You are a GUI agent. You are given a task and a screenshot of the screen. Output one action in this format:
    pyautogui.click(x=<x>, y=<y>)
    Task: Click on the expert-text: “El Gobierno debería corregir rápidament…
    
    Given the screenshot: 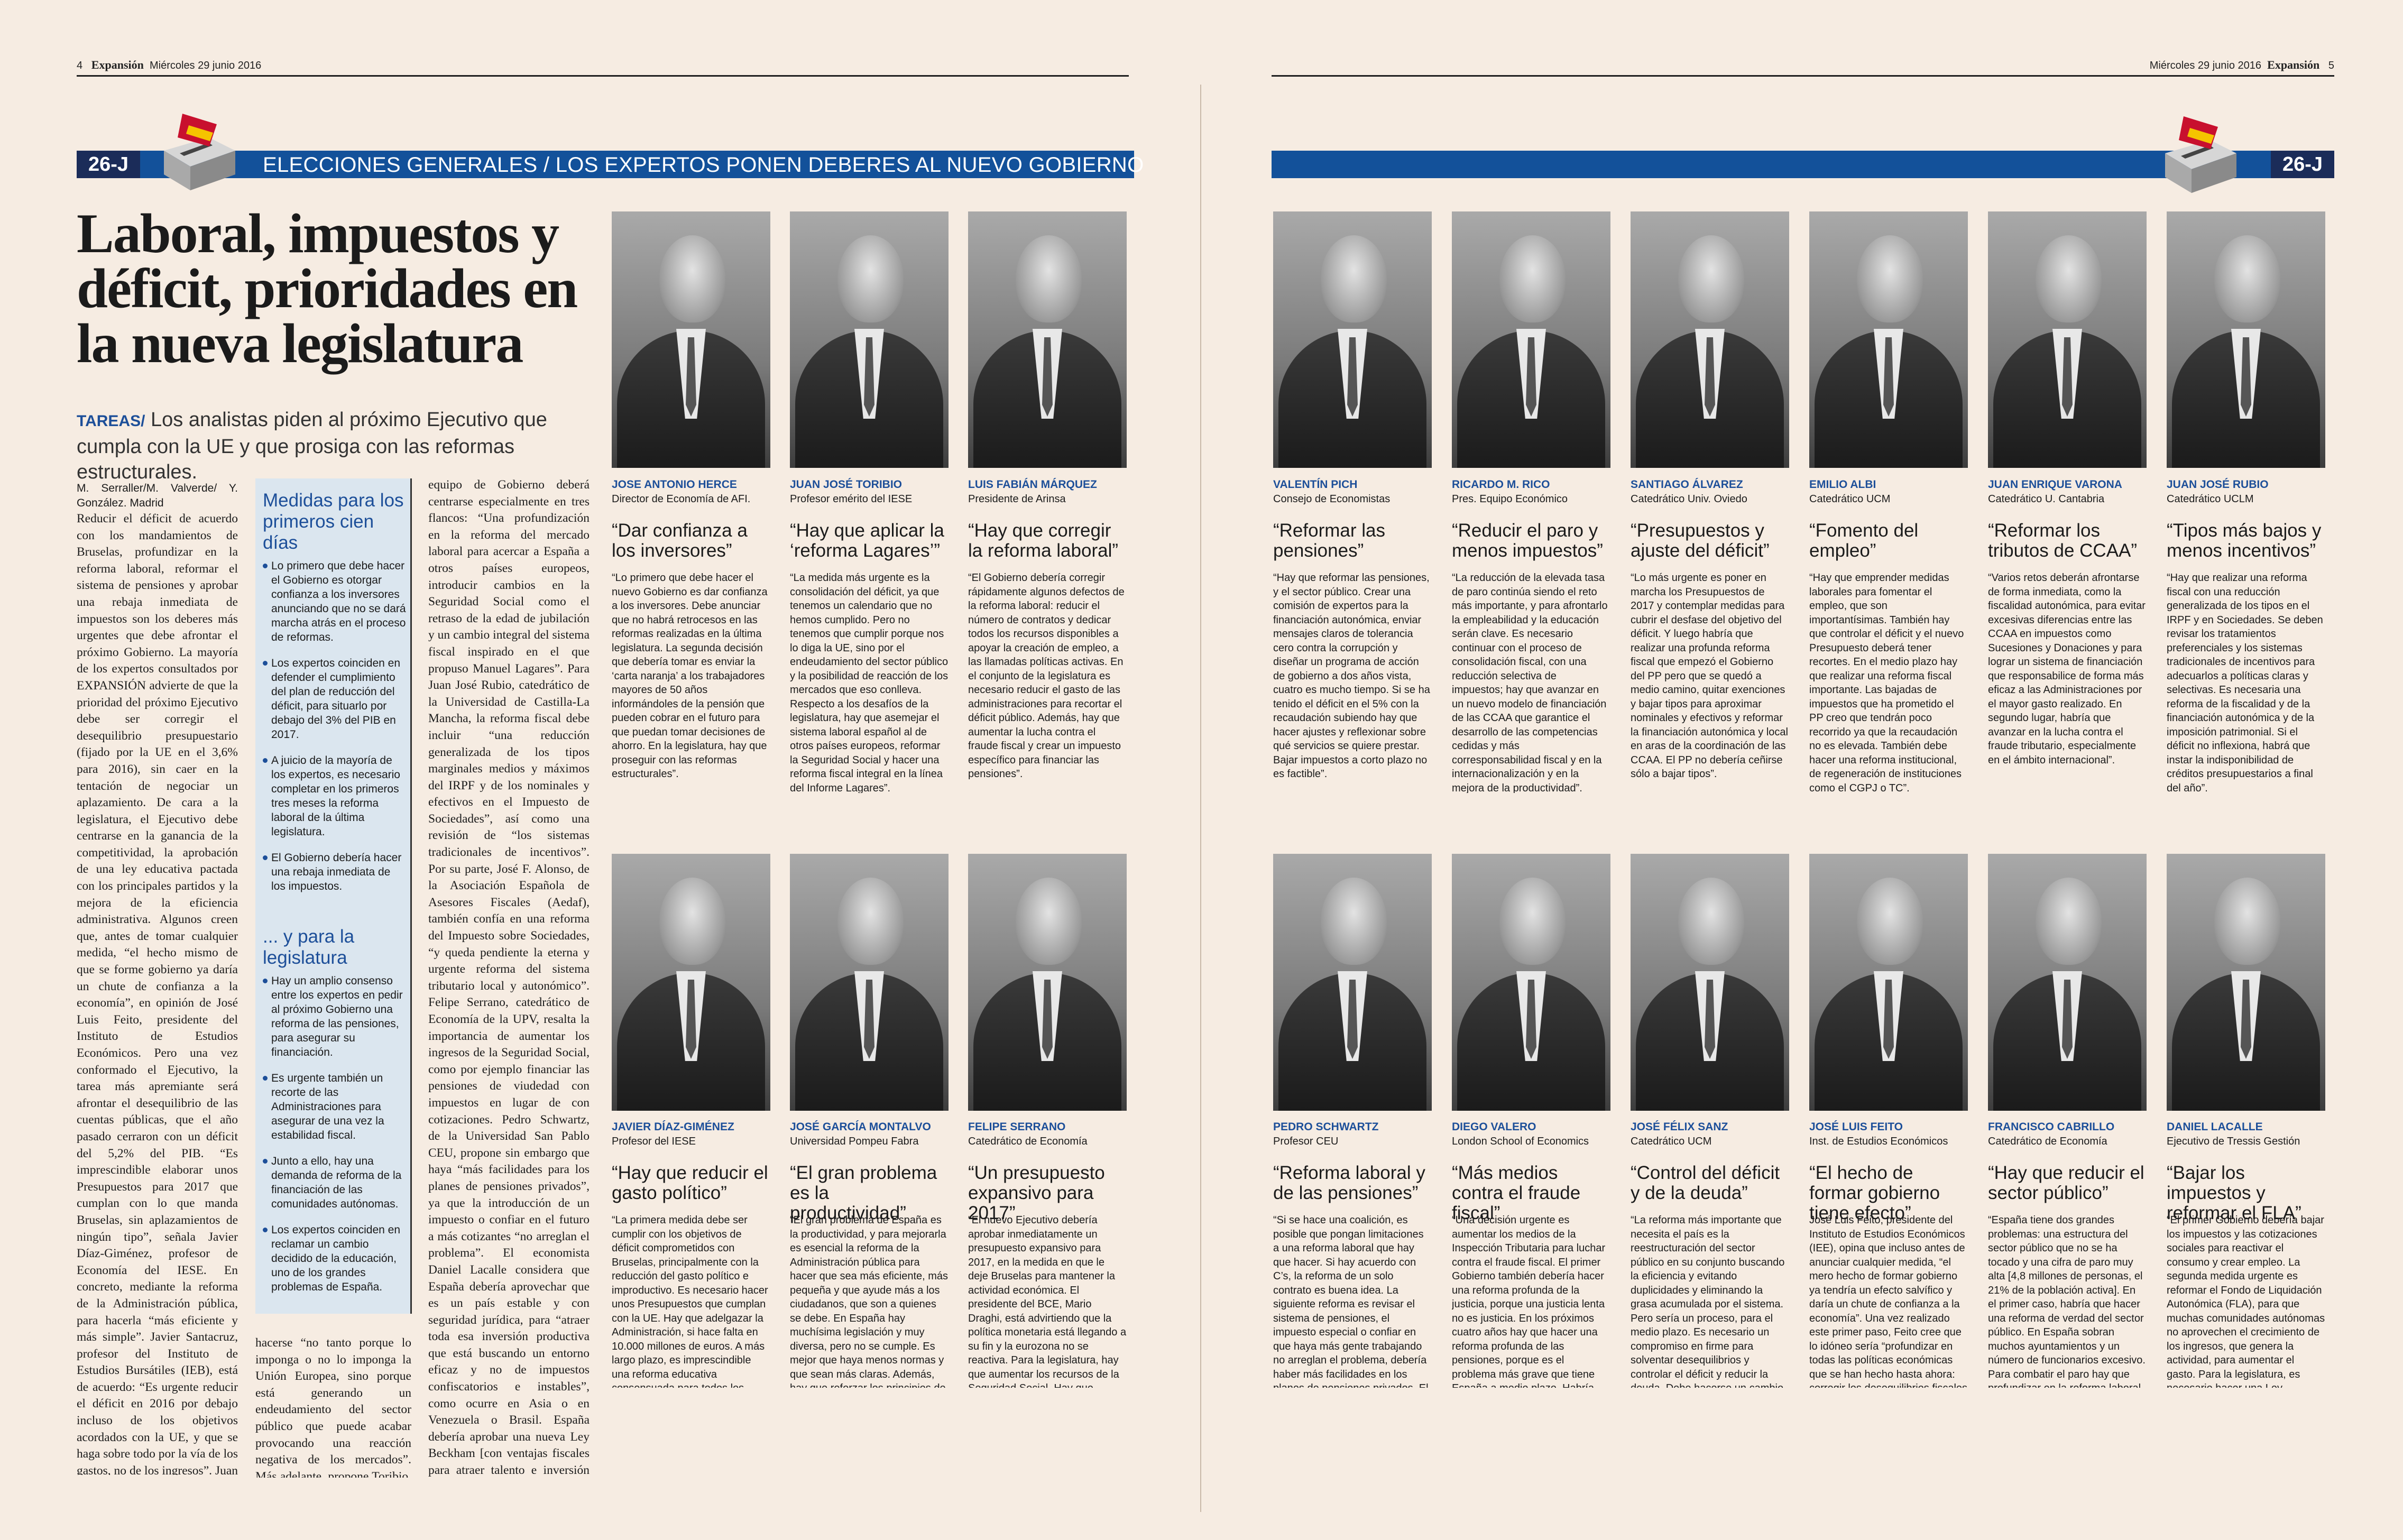 What is the action you would take?
    pyautogui.click(x=1046, y=676)
    